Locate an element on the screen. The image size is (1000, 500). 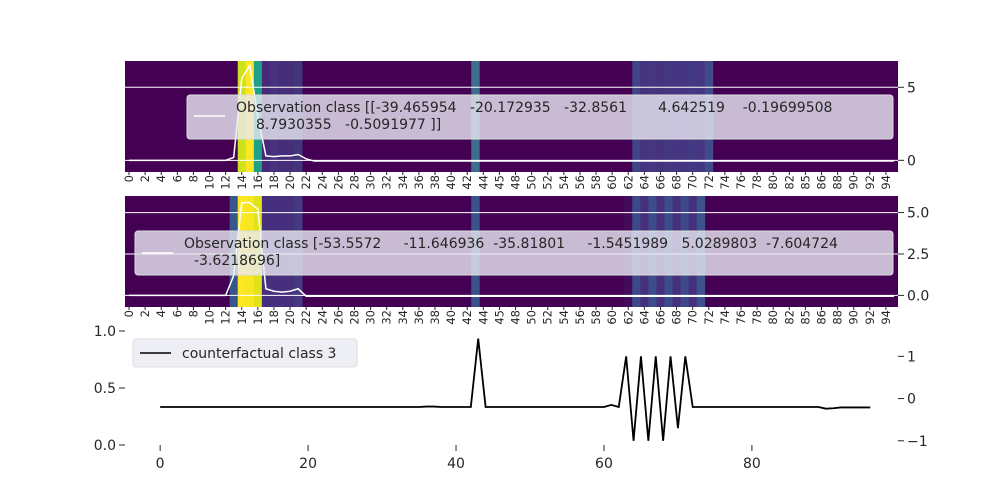
y-tick-label: 5 is located at coordinates (911, 88).